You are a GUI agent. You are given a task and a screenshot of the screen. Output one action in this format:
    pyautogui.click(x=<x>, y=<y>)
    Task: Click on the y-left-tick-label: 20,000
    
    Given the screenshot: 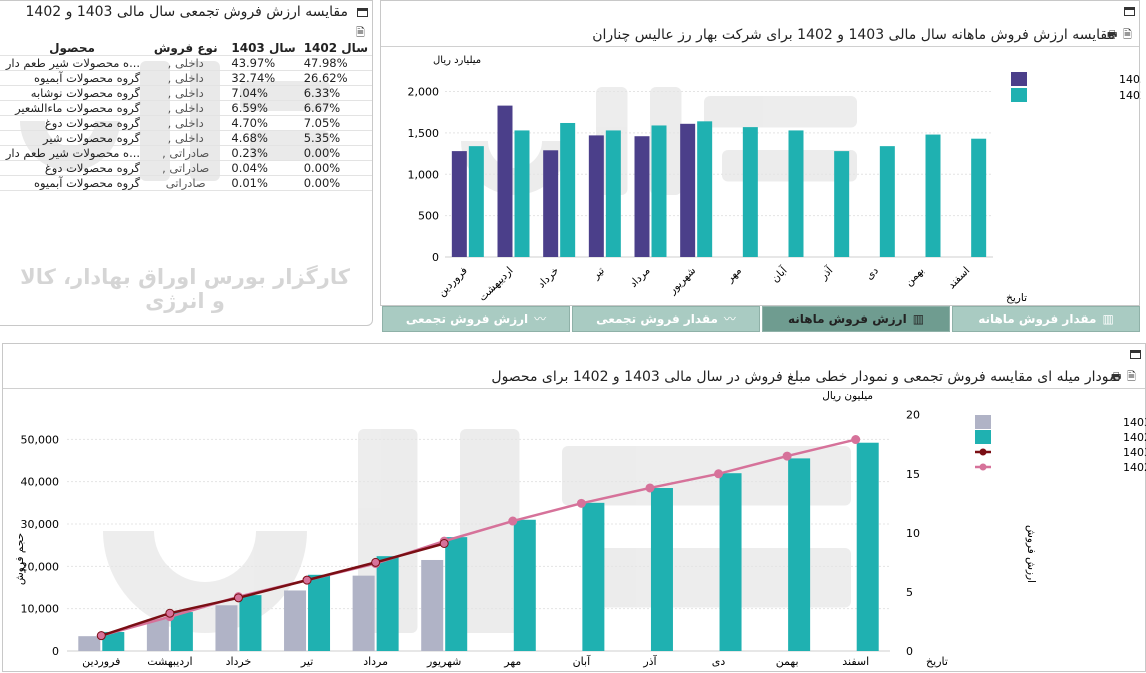 What is the action you would take?
    pyautogui.click(x=40, y=566)
    